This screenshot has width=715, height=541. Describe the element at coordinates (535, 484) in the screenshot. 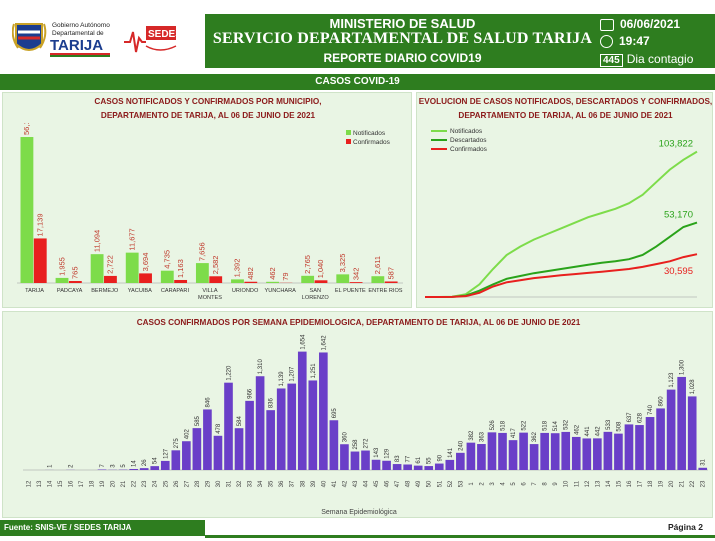

I see `week-label: 7` at that location.